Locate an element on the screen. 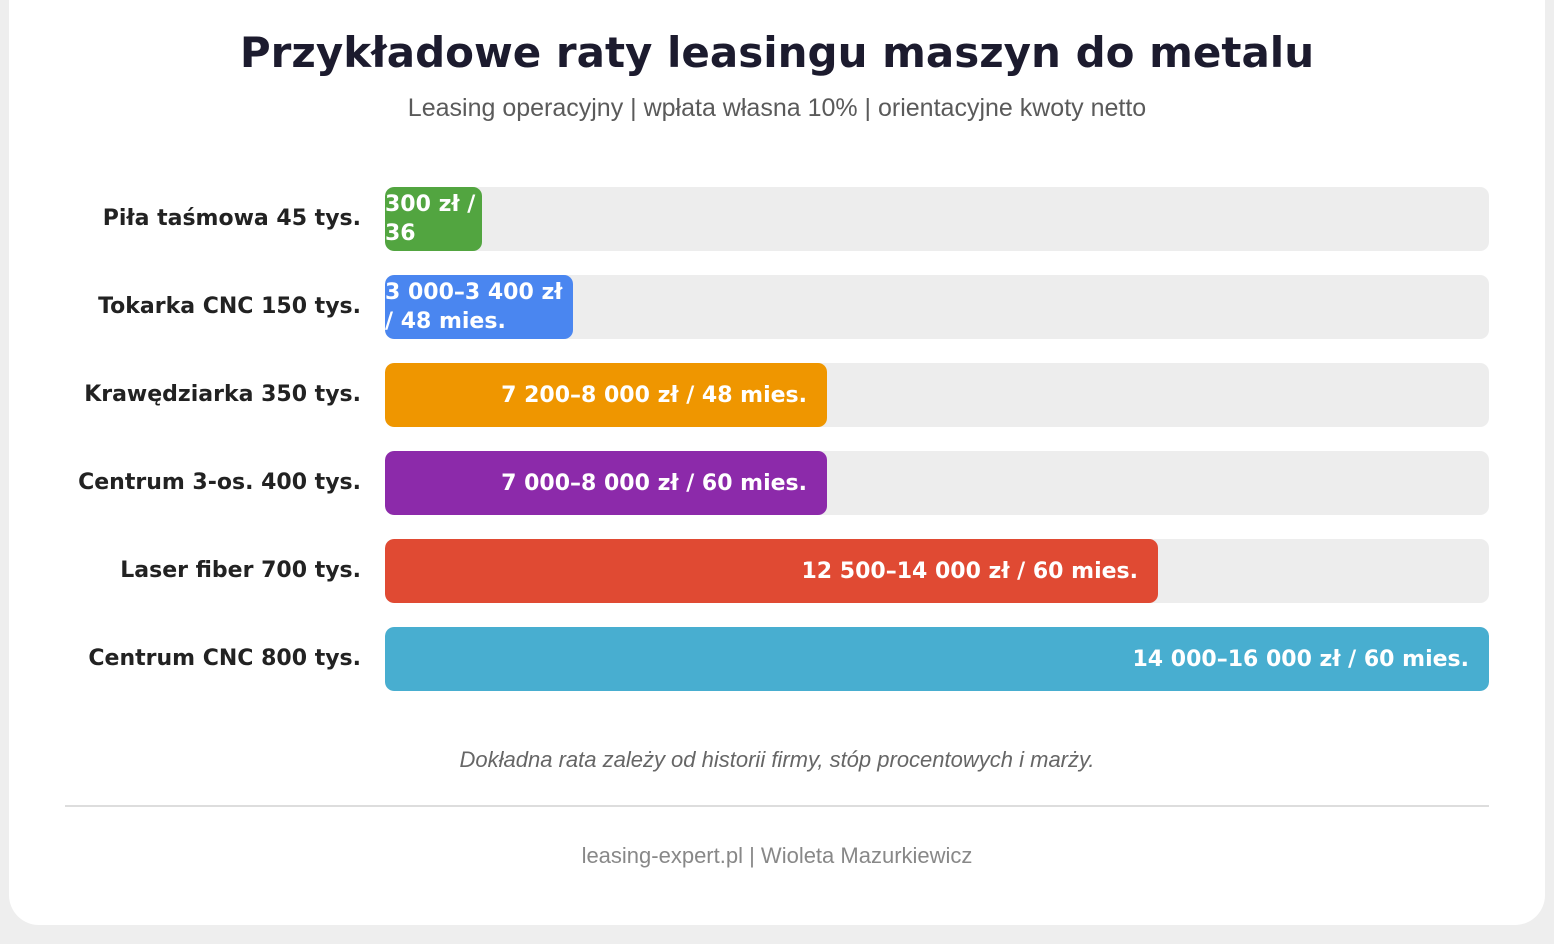 This screenshot has height=944, width=1554. bar-value-label: 300 zł / 36 is located at coordinates (430, 219).